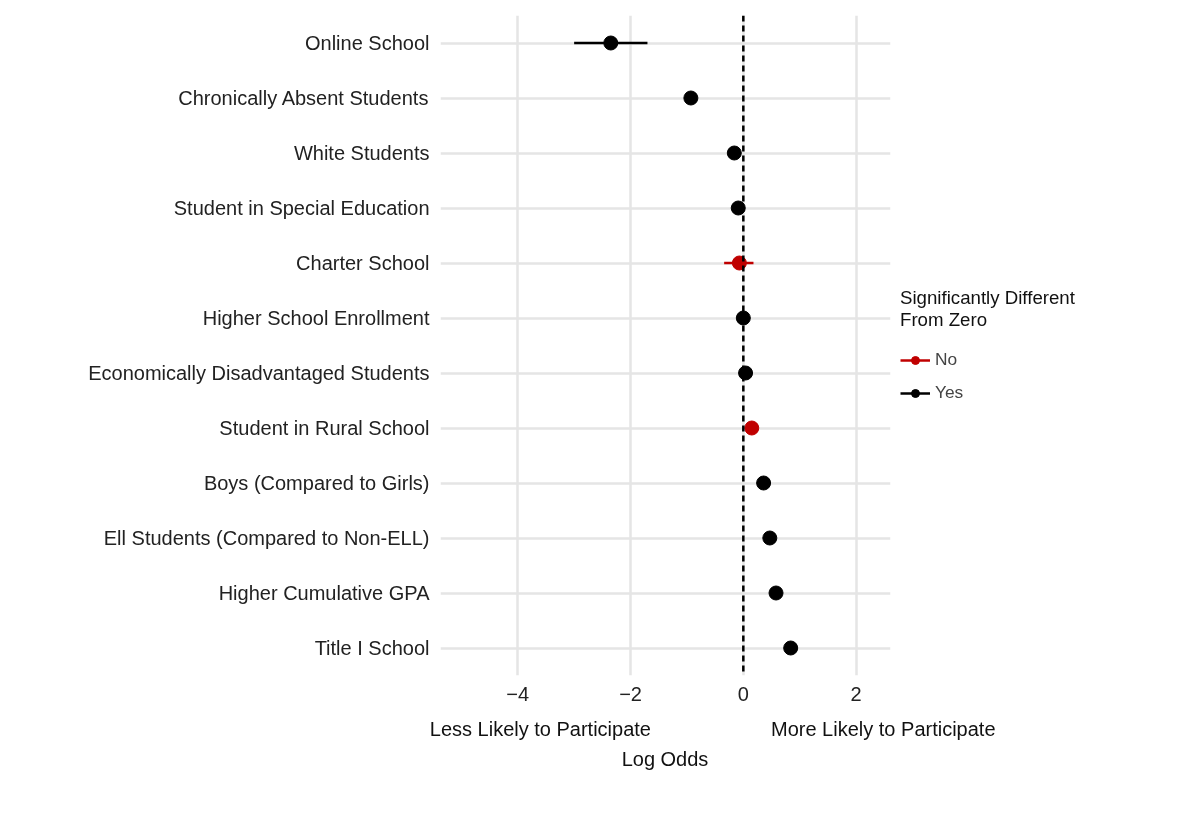  I want to click on y-tick-label: Student in Special Education, so click(301, 208).